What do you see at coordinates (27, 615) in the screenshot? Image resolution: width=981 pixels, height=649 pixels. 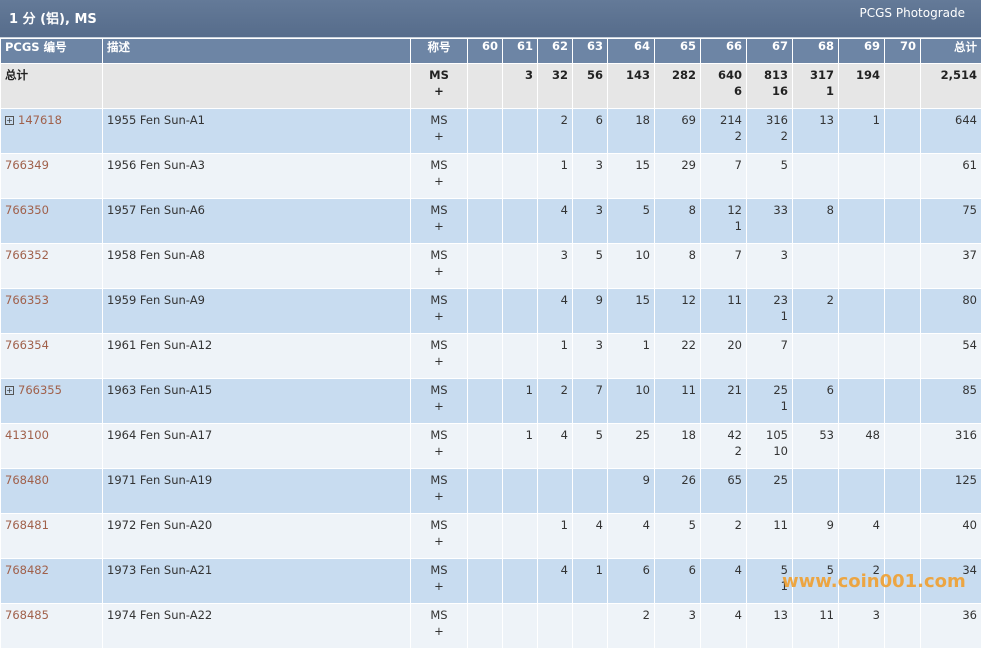 I see `pcgs-code: 768485` at bounding box center [27, 615].